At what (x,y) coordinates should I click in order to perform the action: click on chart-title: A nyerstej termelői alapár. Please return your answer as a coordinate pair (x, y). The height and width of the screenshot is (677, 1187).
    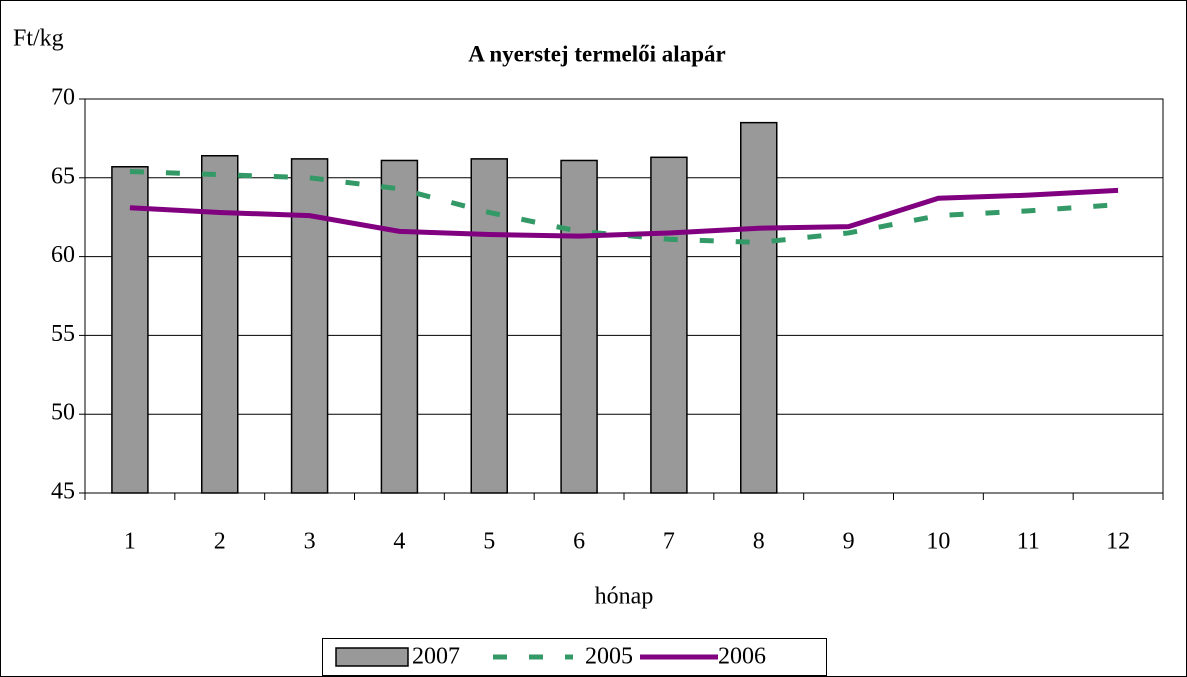
    Looking at the image, I should click on (596, 53).